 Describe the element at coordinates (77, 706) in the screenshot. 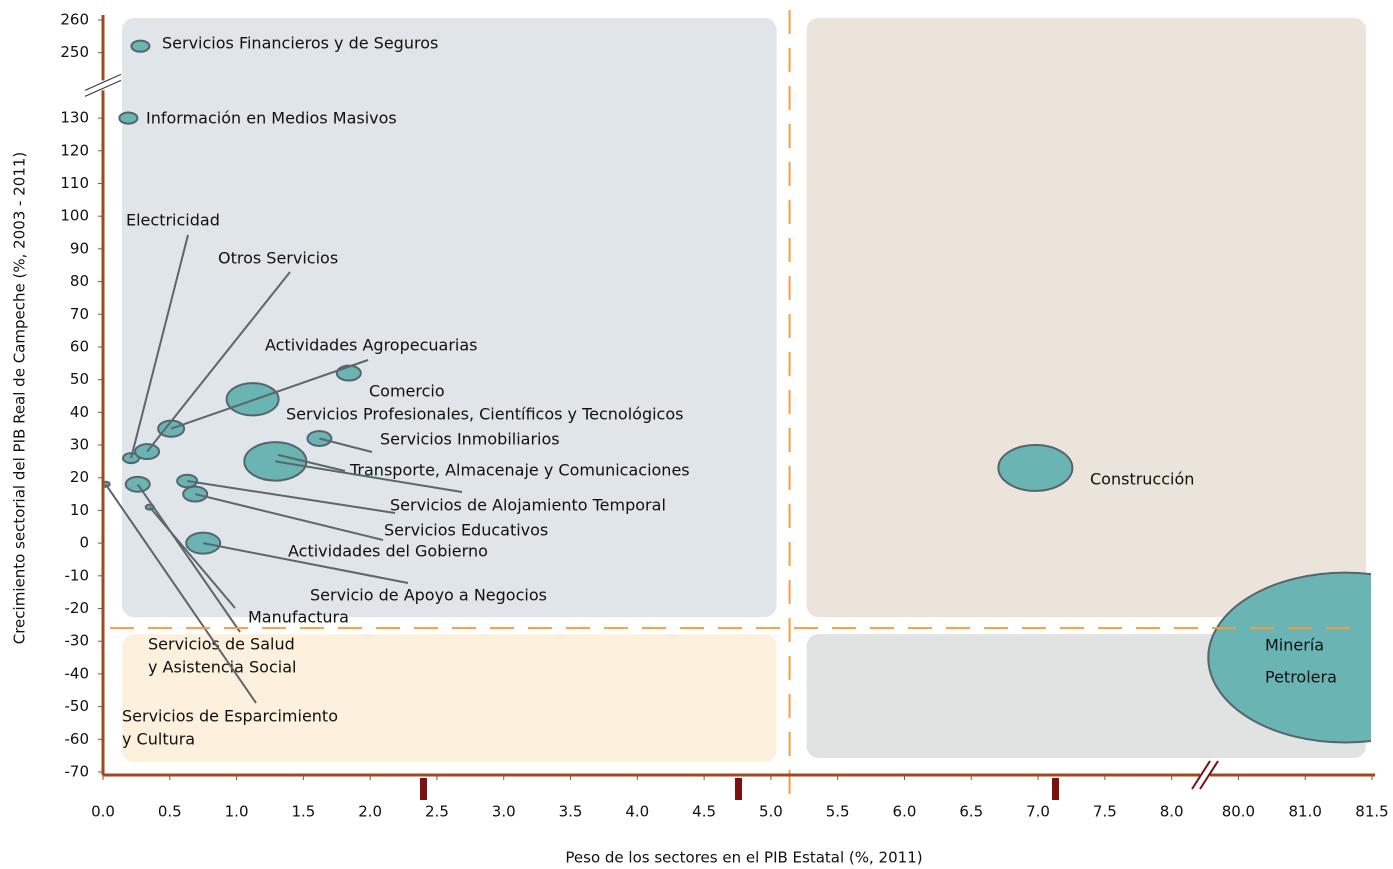

I see `y-tick-label: -50` at that location.